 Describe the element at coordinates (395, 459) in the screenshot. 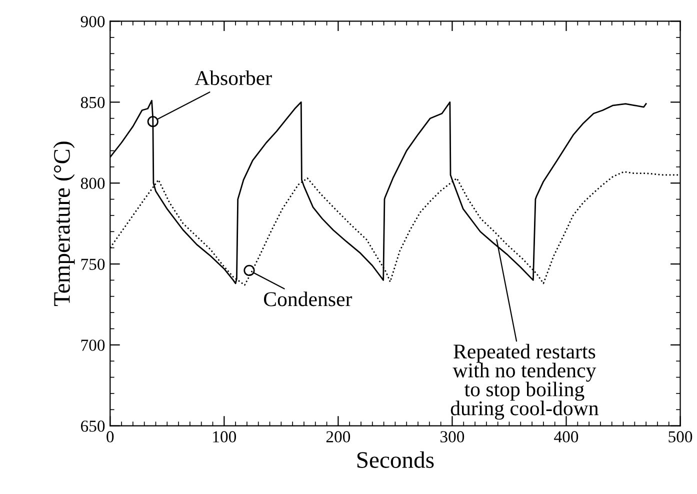

I see `x-axis-title: Seconds` at that location.